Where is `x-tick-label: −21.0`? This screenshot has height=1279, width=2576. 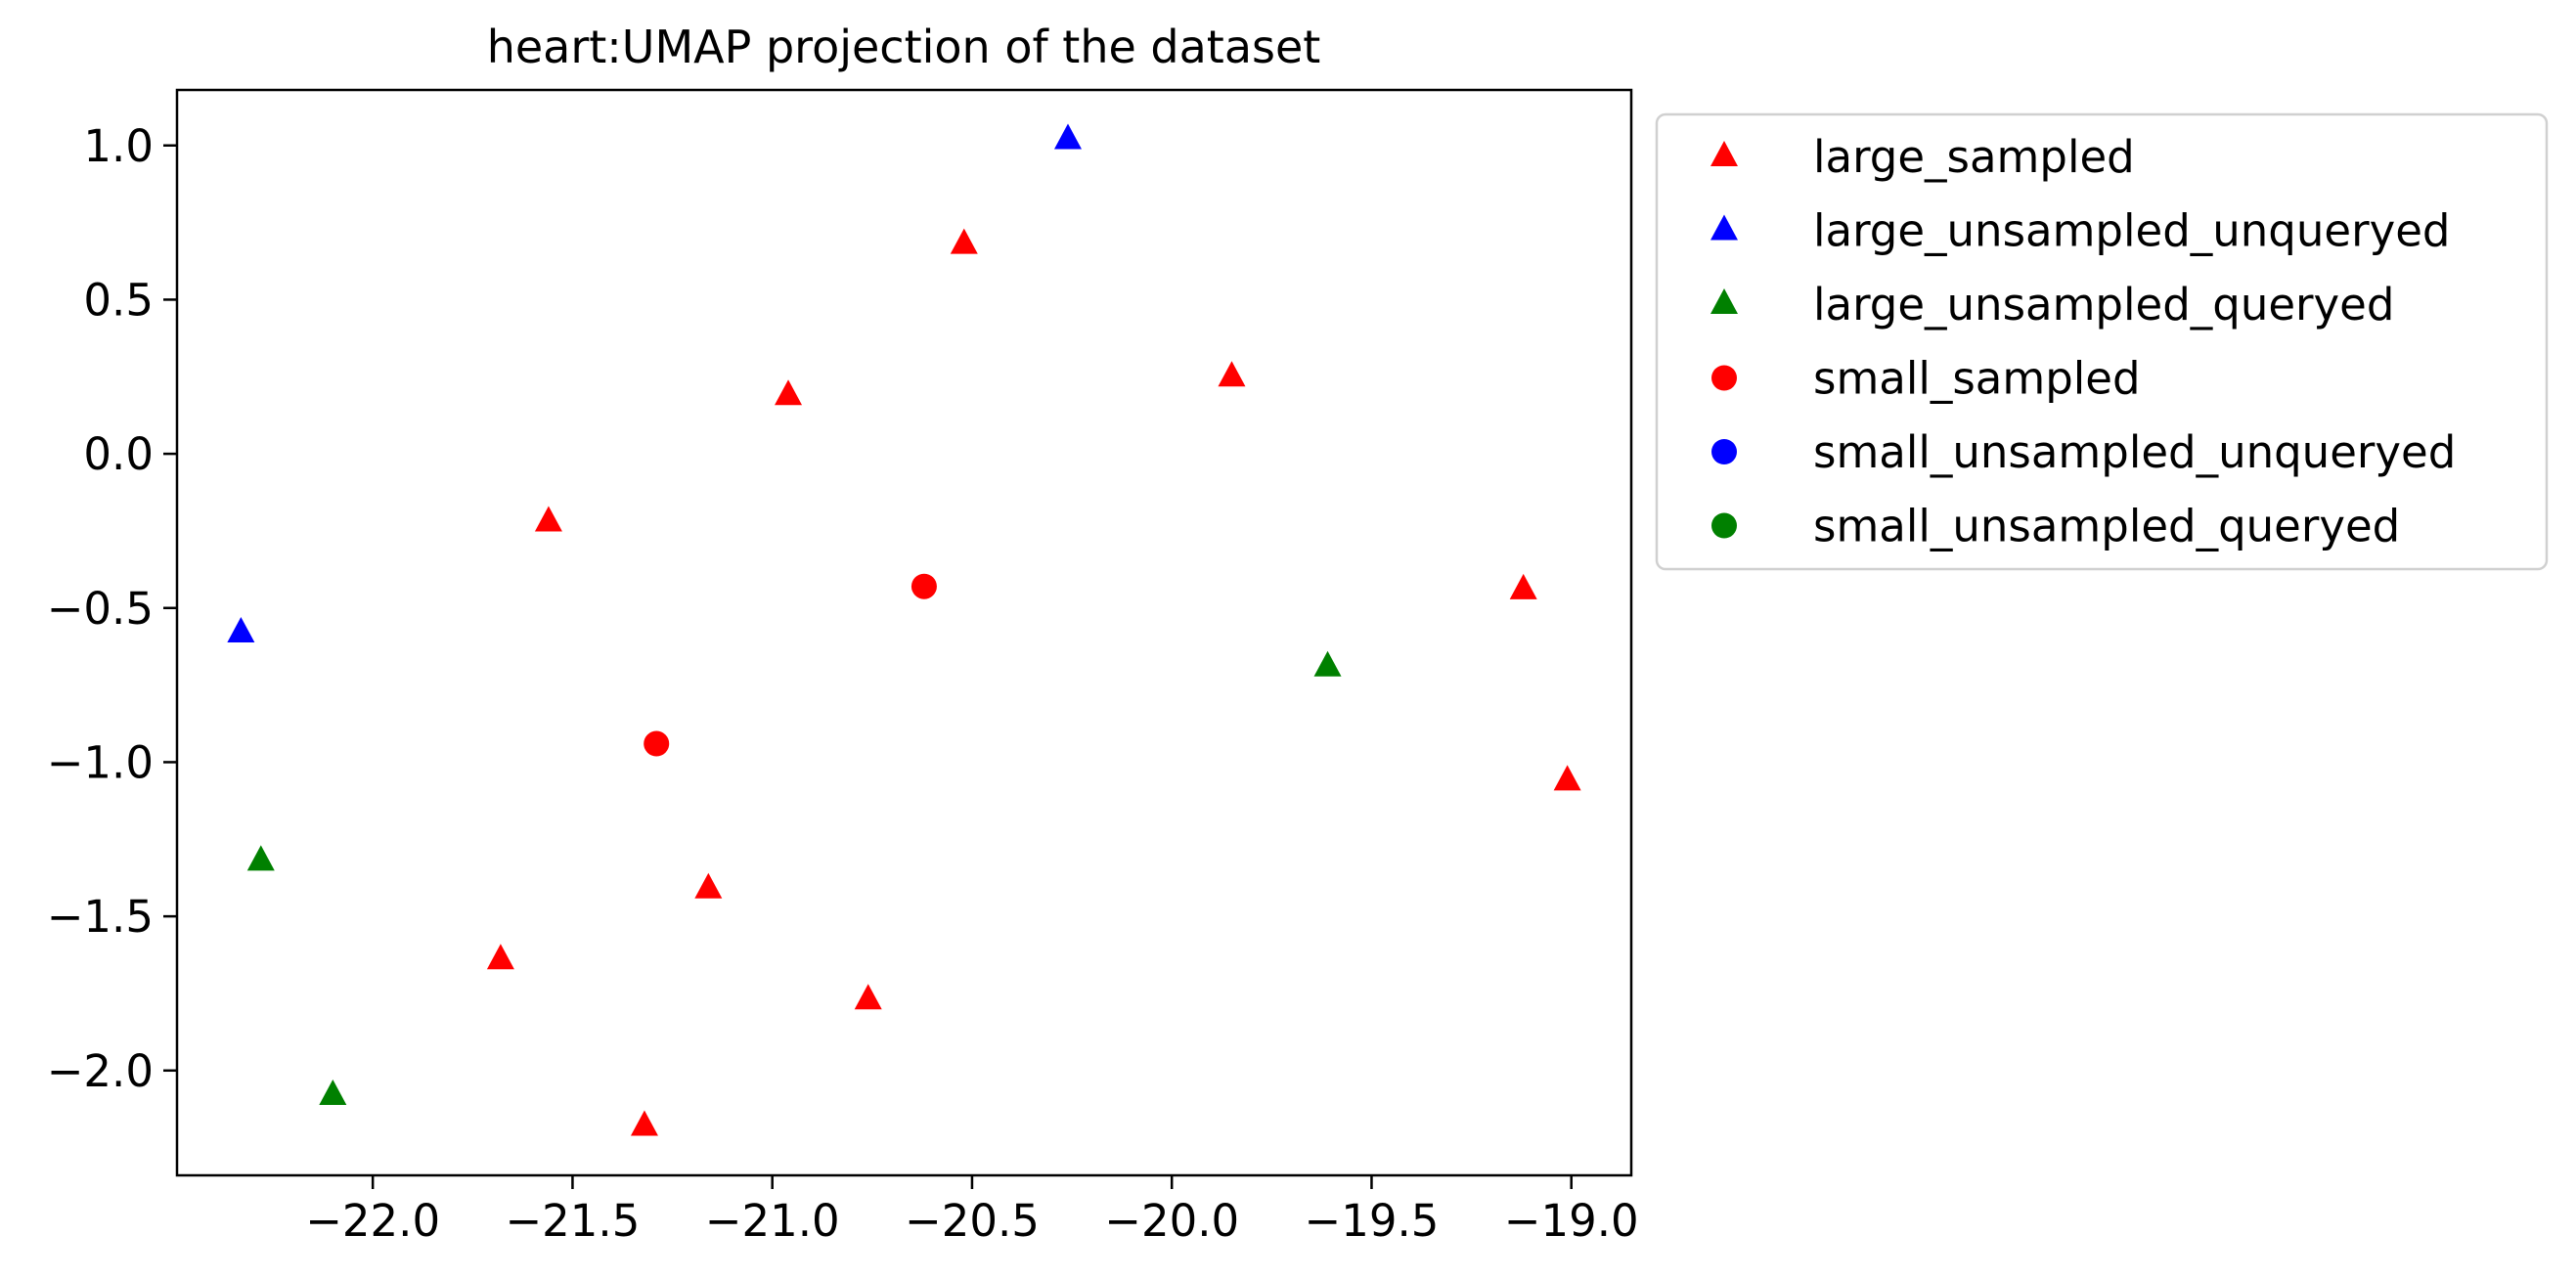
x-tick-label: −21.0 is located at coordinates (772, 1221).